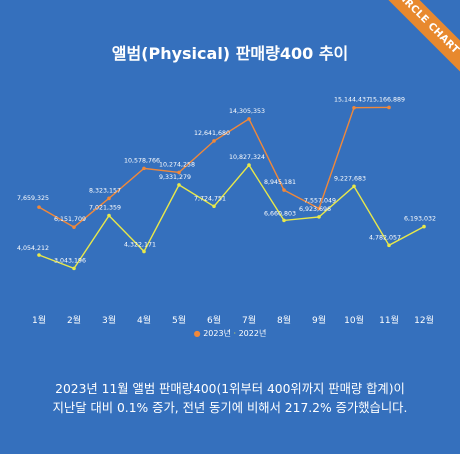  I want to click on x-tick-label: 5월, so click(179, 320).